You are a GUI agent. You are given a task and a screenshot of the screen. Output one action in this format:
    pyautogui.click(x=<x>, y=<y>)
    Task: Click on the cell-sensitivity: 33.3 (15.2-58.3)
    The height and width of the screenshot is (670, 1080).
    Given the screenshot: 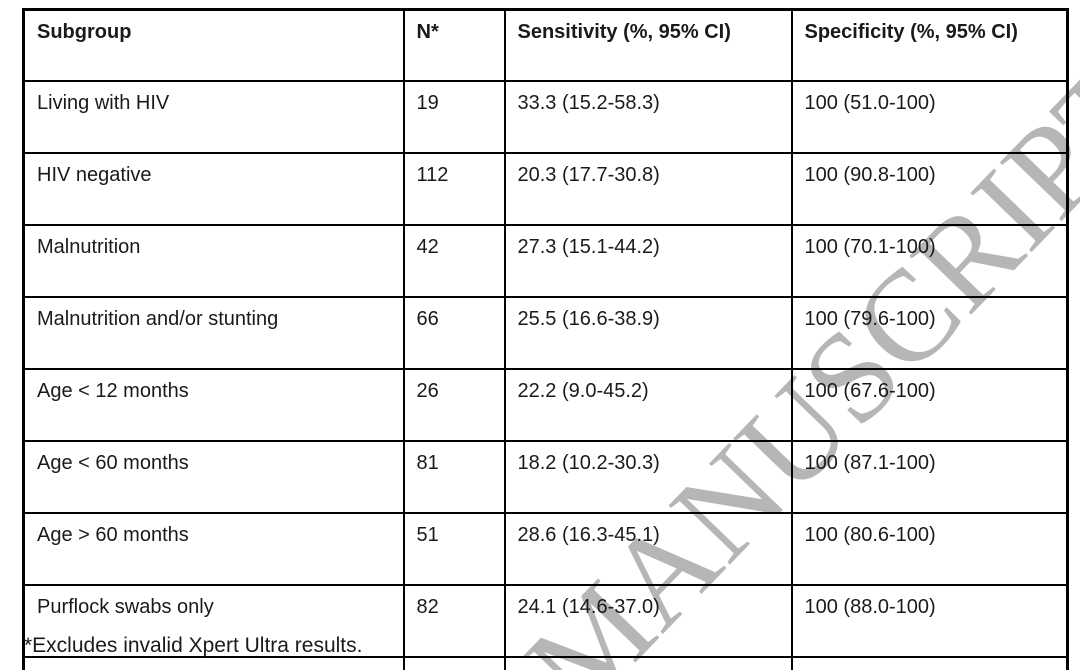 What is the action you would take?
    pyautogui.click(x=648, y=117)
    